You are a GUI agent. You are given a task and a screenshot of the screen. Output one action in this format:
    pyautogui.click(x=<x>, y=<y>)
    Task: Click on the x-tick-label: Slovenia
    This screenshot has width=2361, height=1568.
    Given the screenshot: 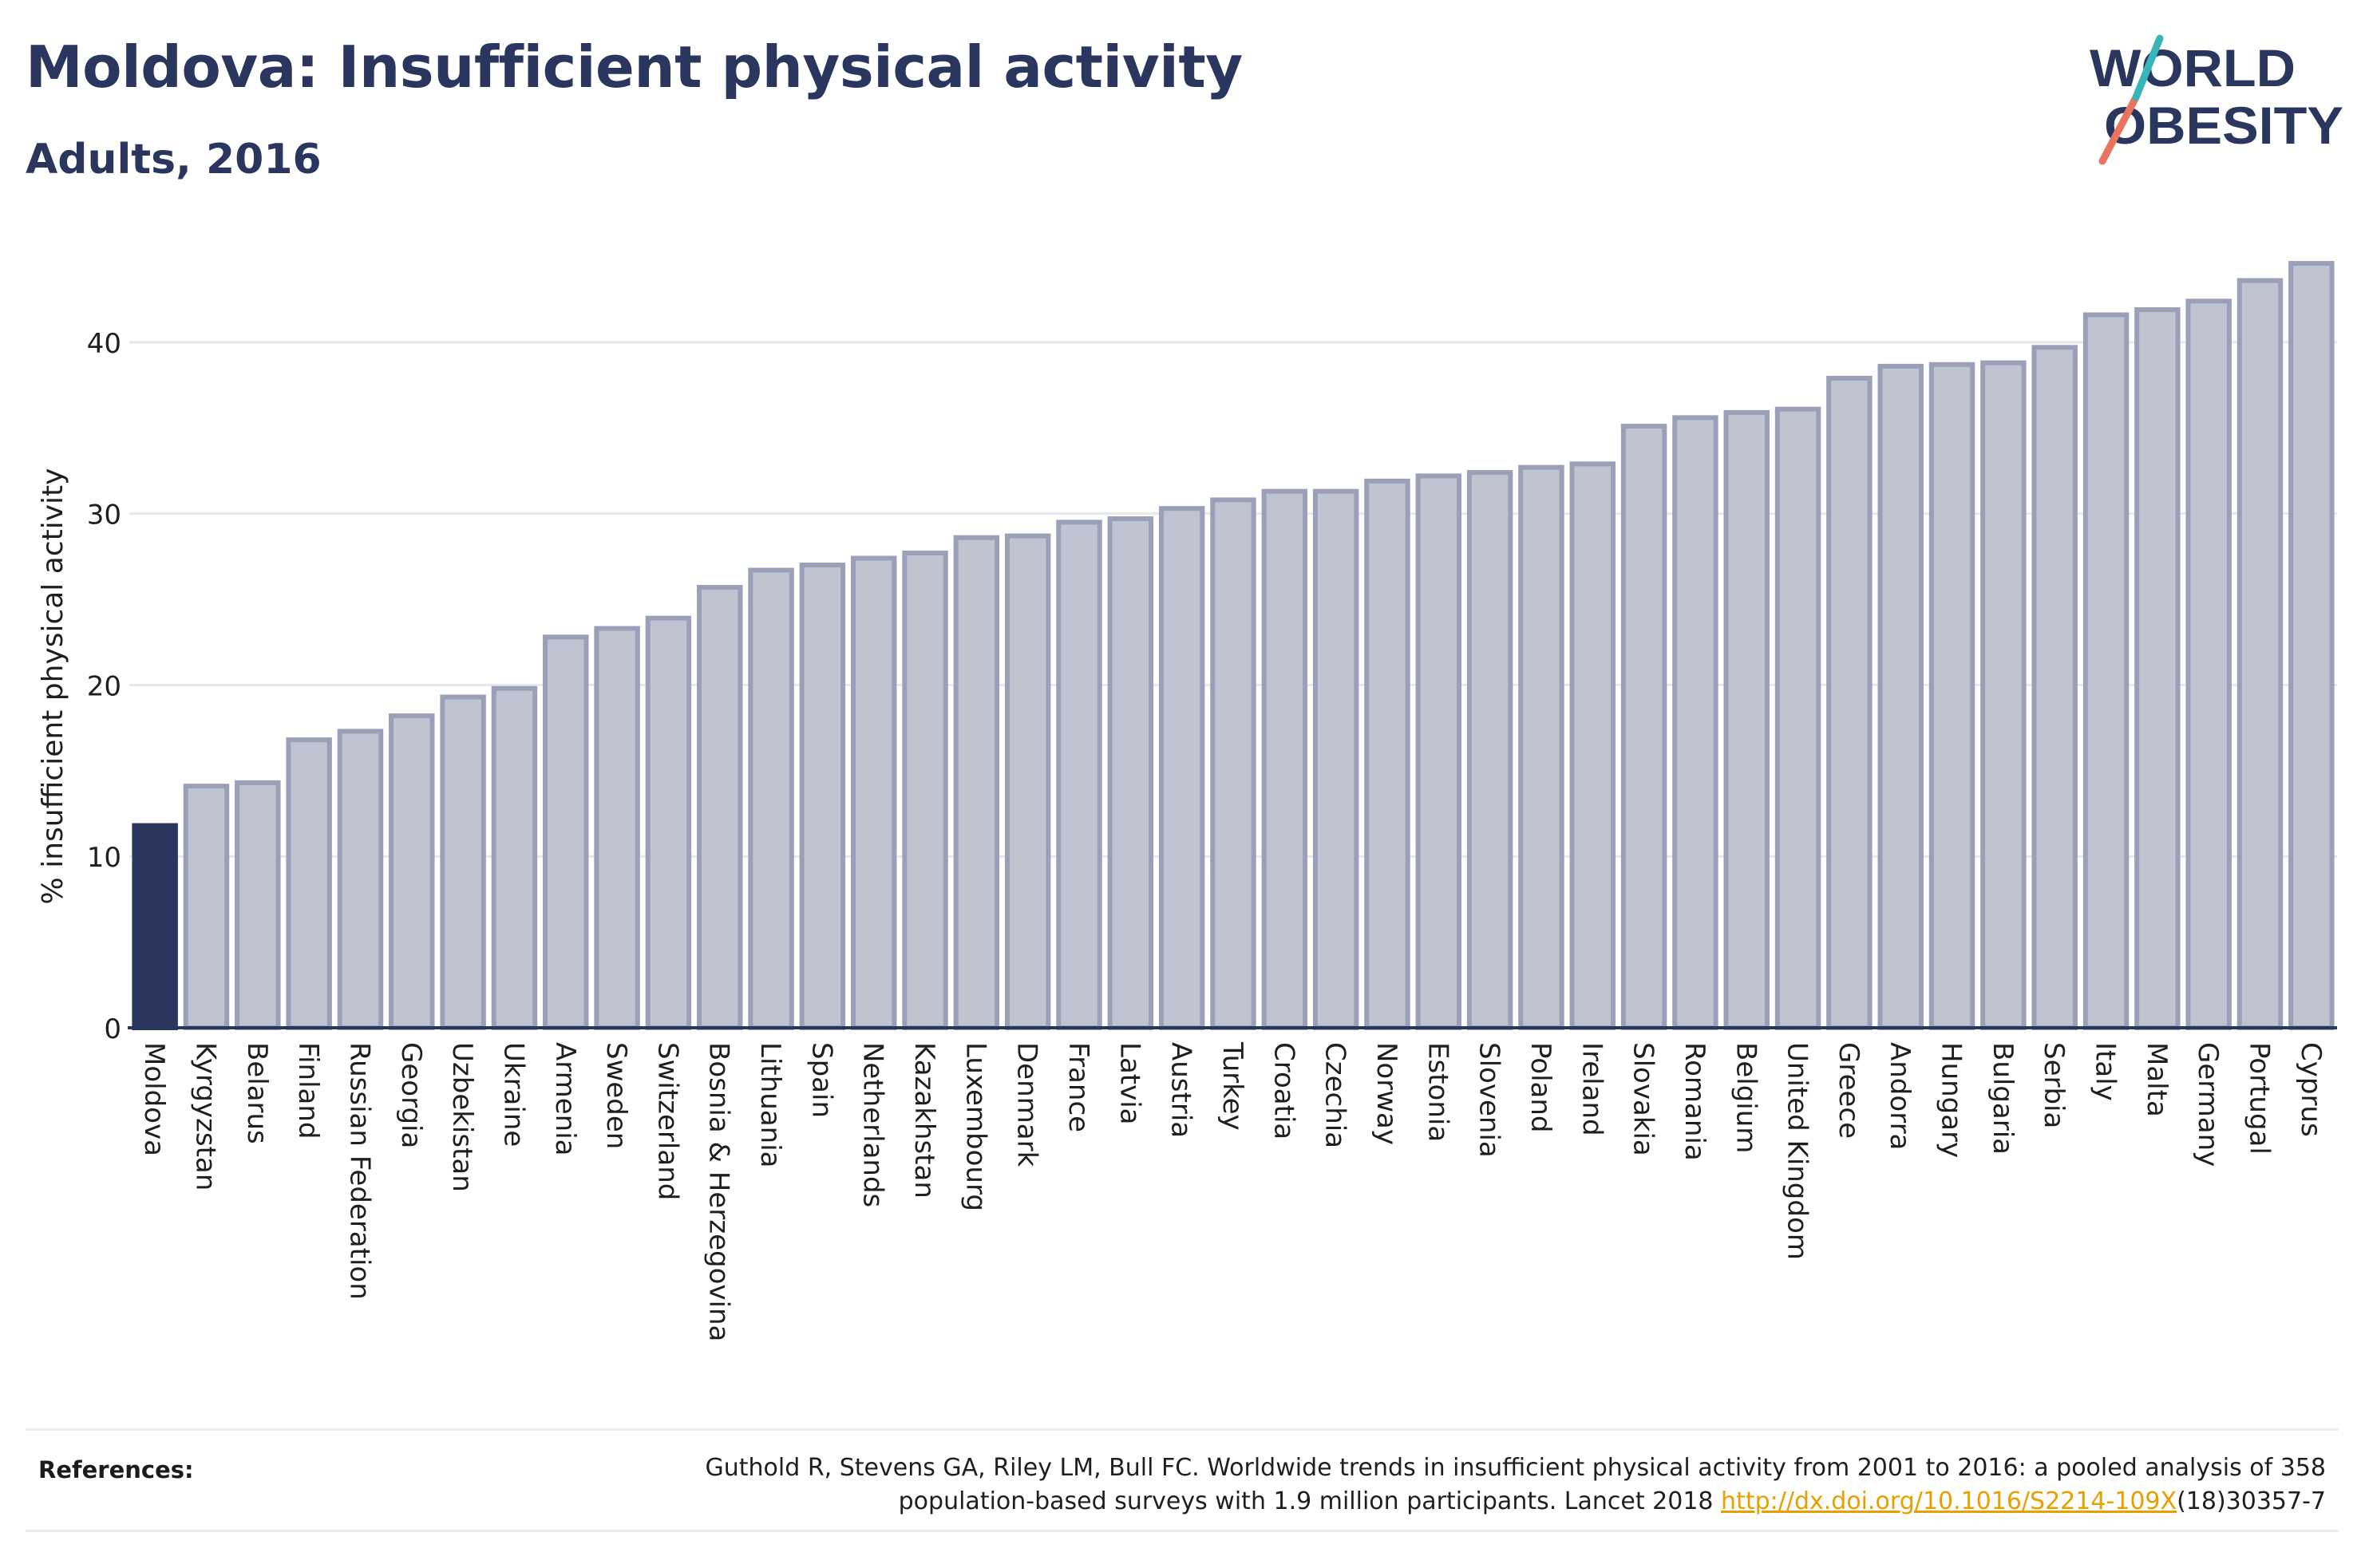 What is the action you would take?
    pyautogui.click(x=1489, y=1100)
    